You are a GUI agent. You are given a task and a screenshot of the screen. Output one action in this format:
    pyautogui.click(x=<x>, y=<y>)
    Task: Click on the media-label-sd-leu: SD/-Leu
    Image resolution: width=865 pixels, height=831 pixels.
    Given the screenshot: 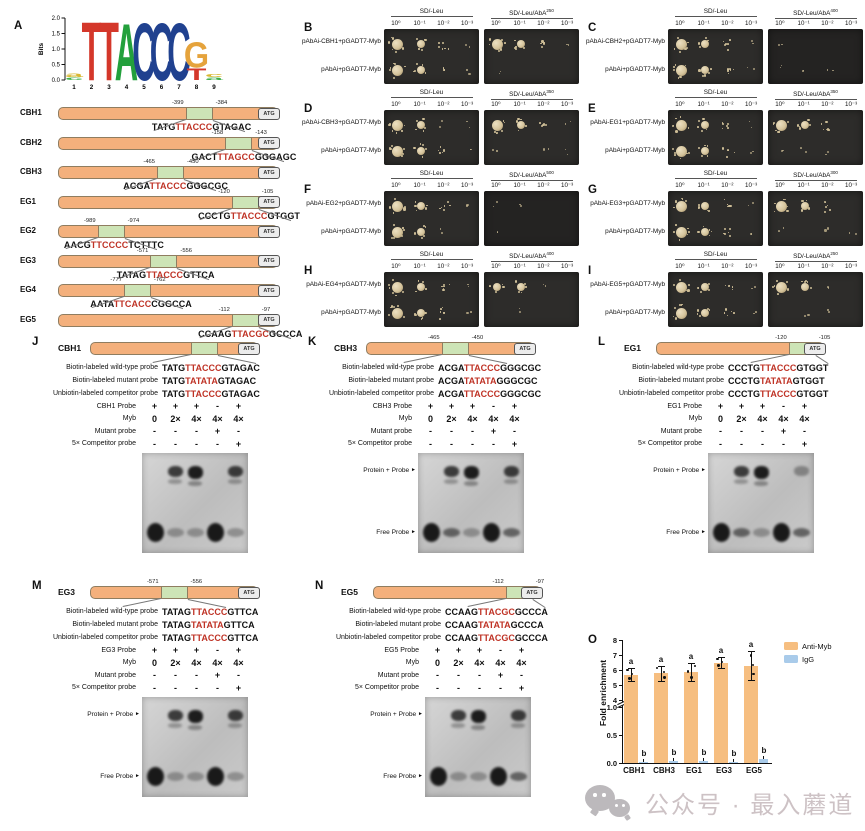 What is the action you would take?
    pyautogui.click(x=431, y=175)
    